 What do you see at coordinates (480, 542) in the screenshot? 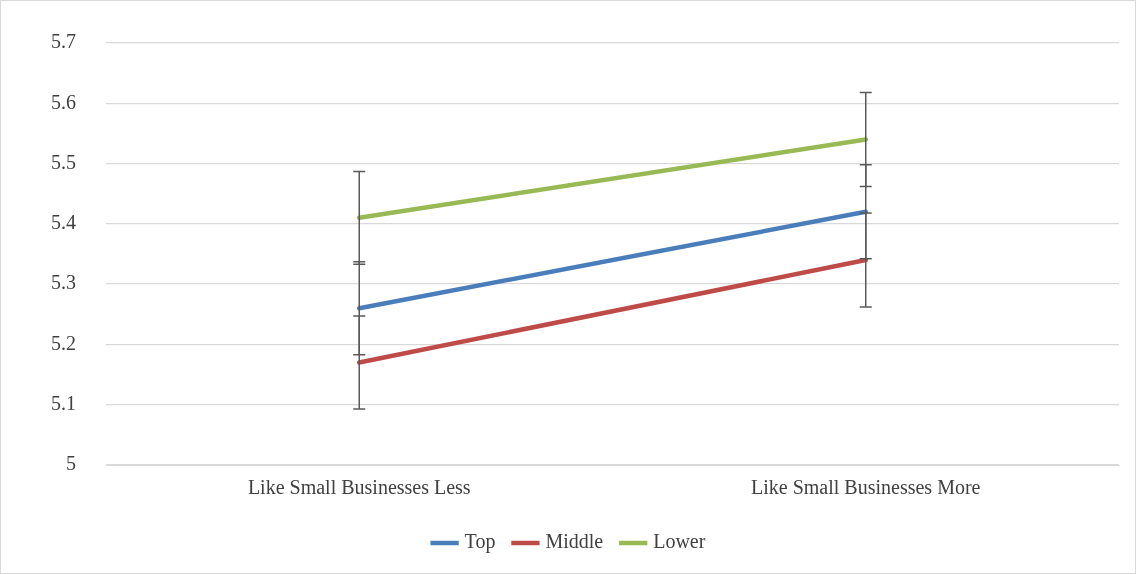
I see `legend-label: Top` at bounding box center [480, 542].